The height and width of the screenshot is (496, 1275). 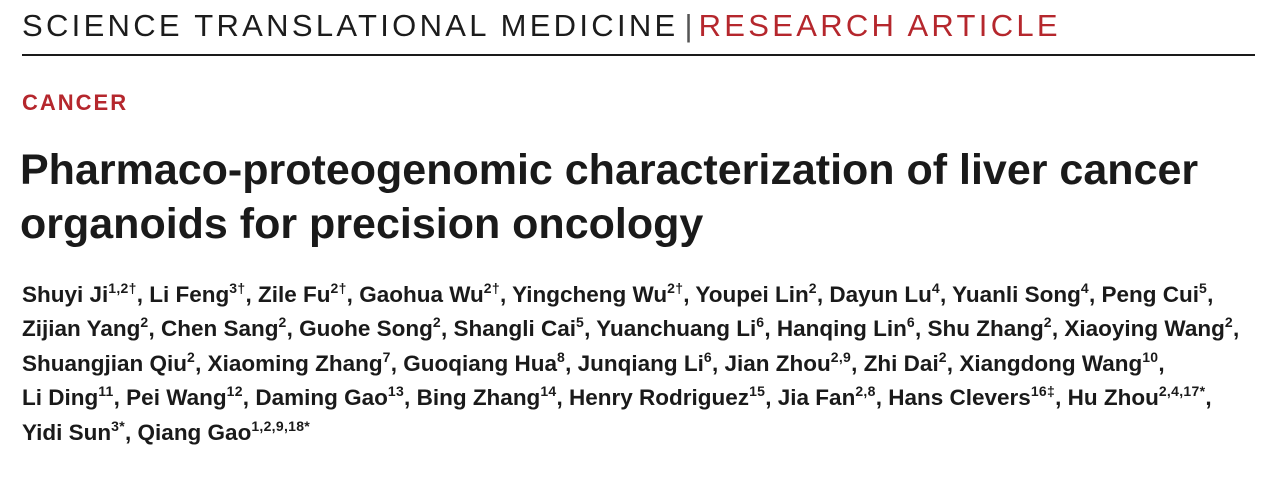 I want to click on journal-name: SCIENCE TRANSLATIONAL MEDICINE, so click(x=350, y=25).